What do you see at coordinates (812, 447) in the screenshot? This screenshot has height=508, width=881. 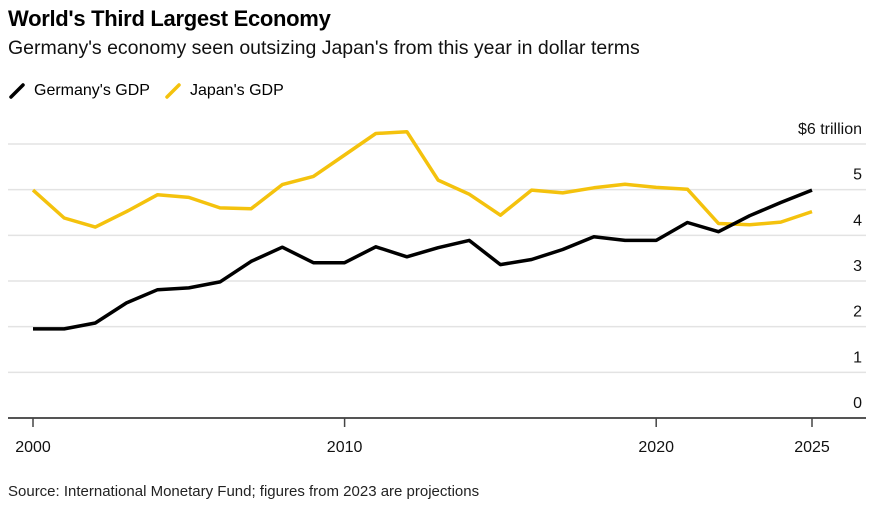 I see `x-tick-label-2025: 2025` at bounding box center [812, 447].